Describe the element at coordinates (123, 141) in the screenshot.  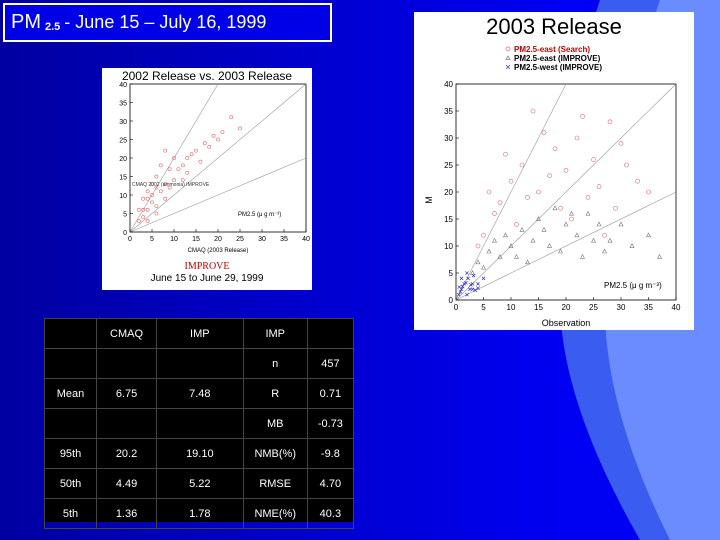
I see `y-tick-label: 25` at that location.